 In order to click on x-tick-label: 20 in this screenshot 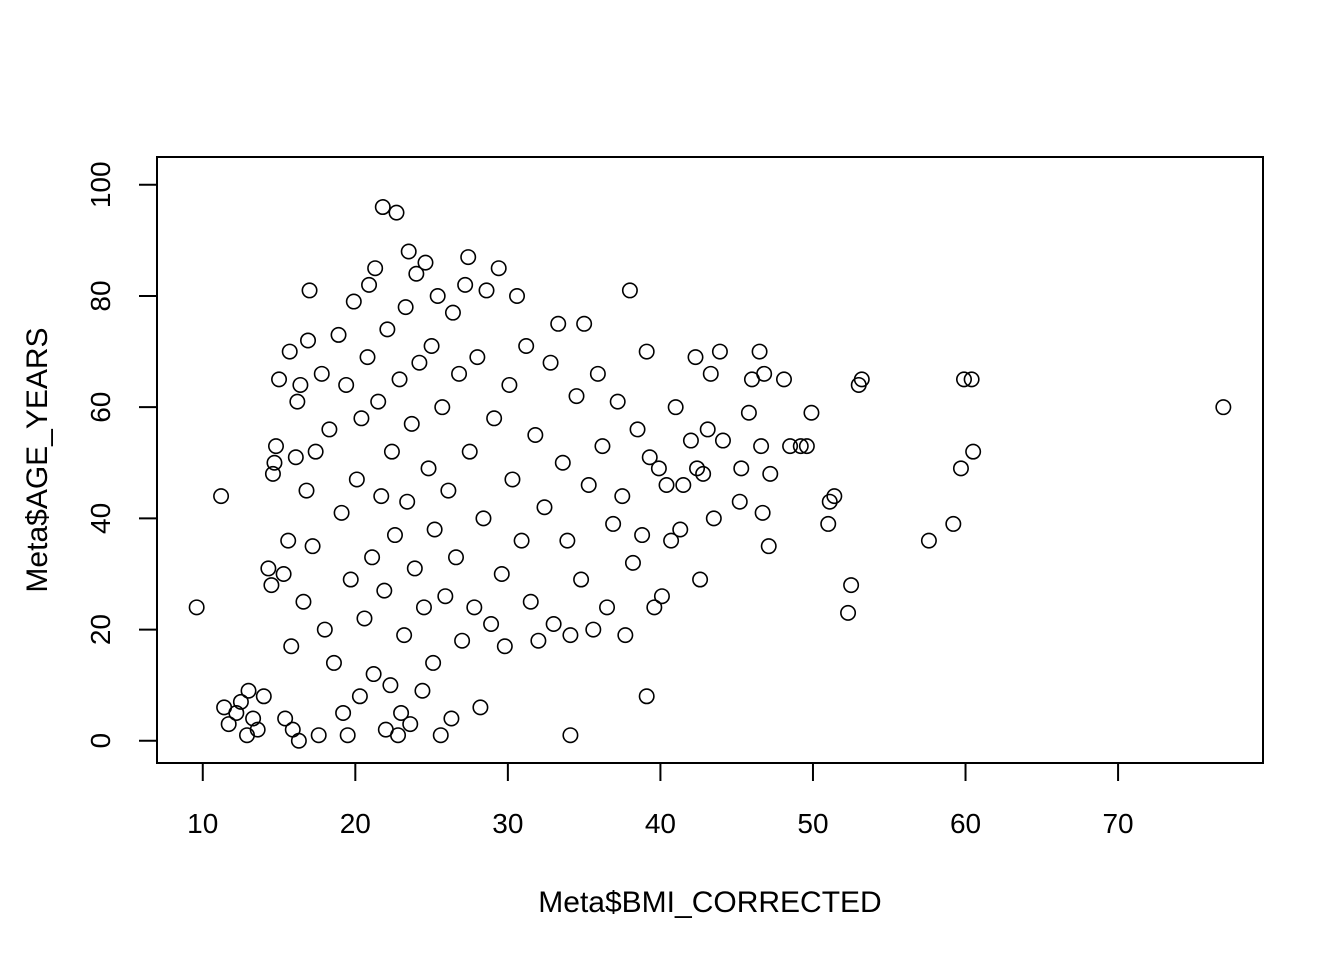, I will do `click(355, 823)`.